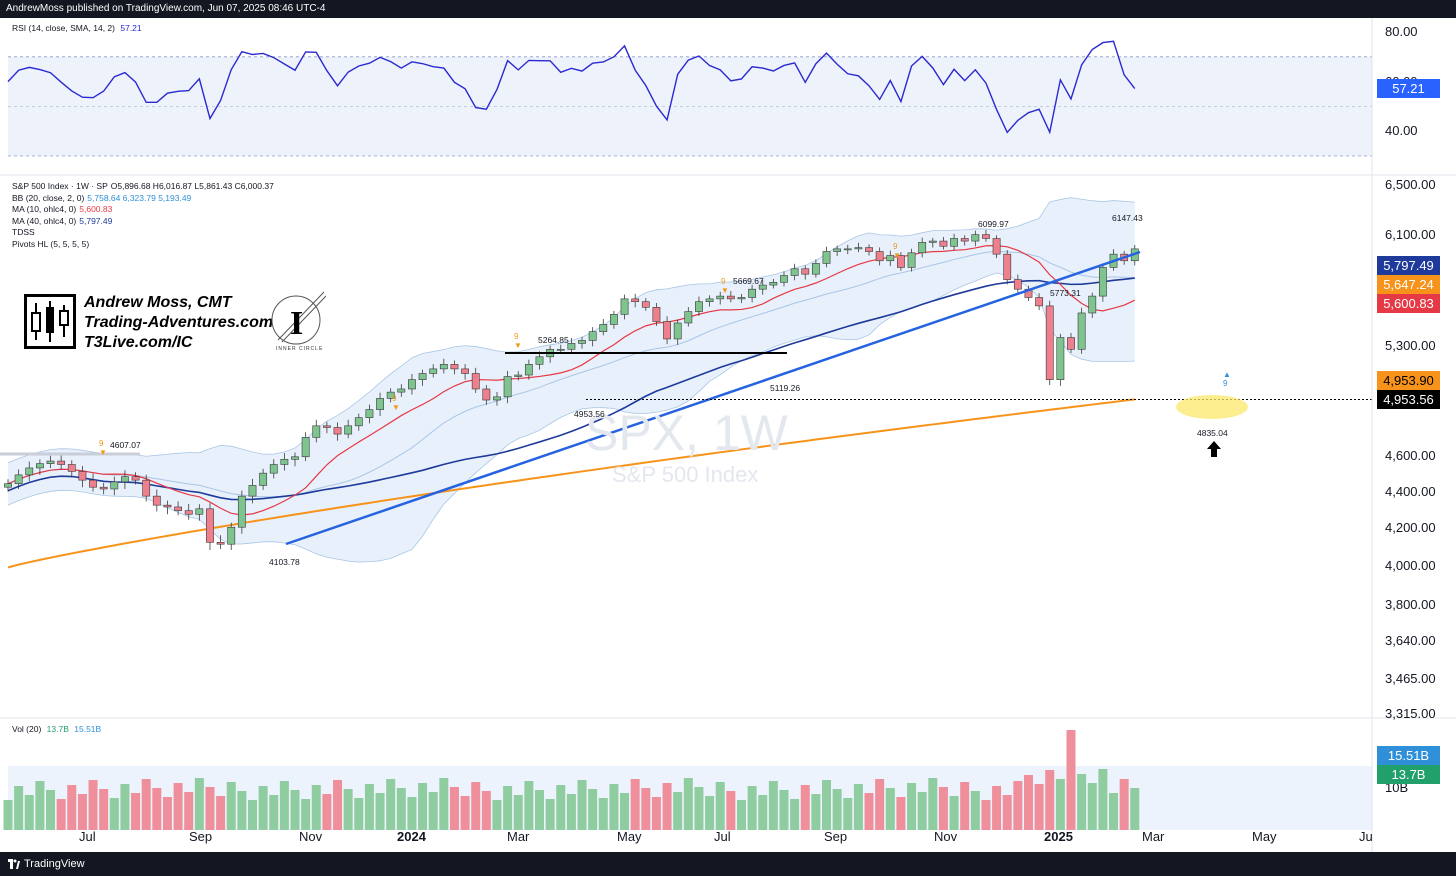  I want to click on rsi-line, so click(571, 87).